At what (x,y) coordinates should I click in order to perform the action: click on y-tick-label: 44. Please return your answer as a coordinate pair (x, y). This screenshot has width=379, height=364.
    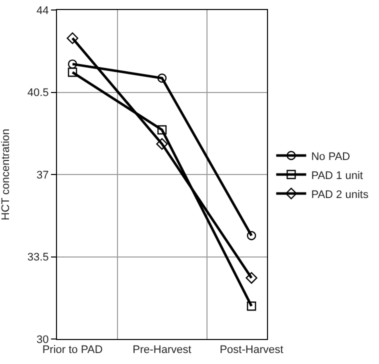
    Looking at the image, I should click on (42, 10).